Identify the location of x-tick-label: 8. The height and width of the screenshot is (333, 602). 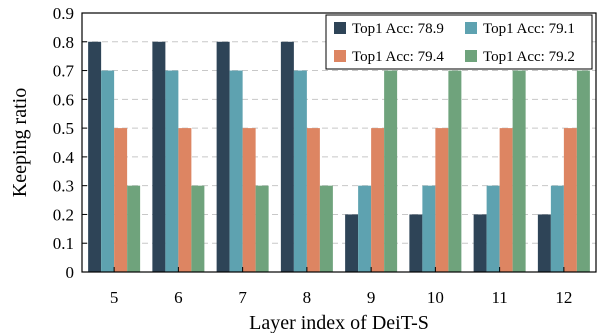
(307, 297).